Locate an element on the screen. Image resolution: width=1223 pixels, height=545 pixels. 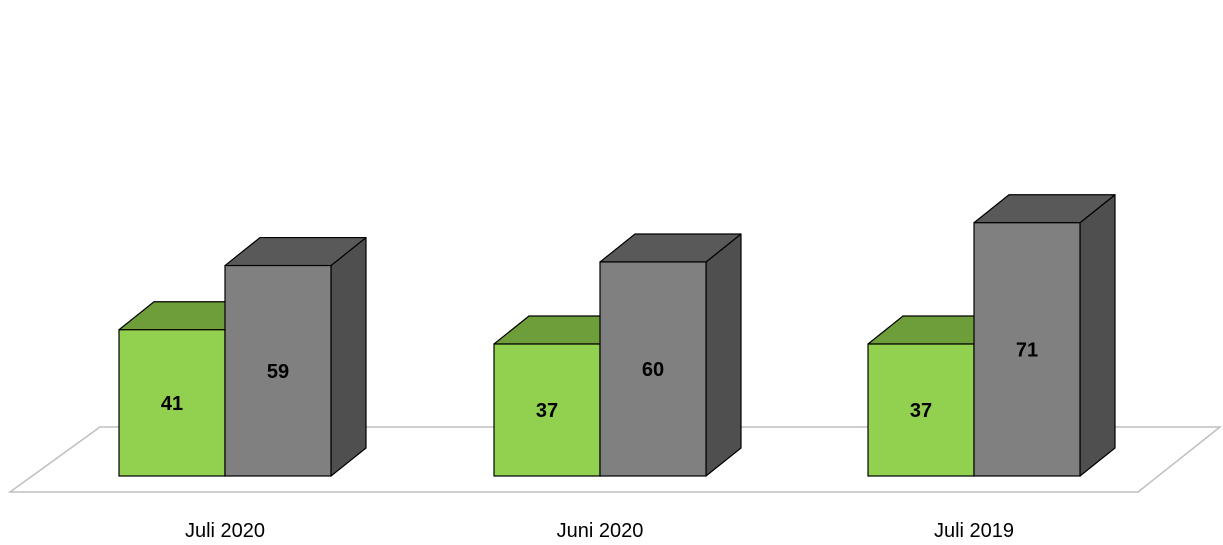
bar-2-juli-2019 is located at coordinates (1044, 335).